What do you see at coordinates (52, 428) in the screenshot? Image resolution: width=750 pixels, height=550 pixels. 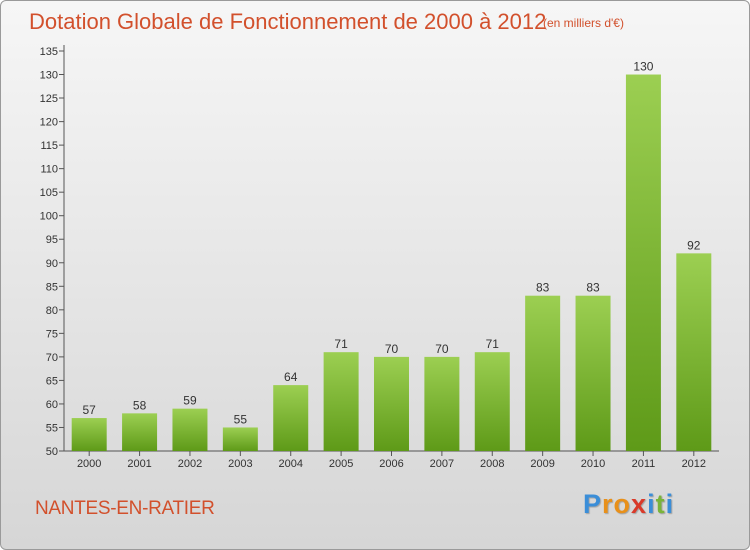 I see `y-tick-label: 55` at bounding box center [52, 428].